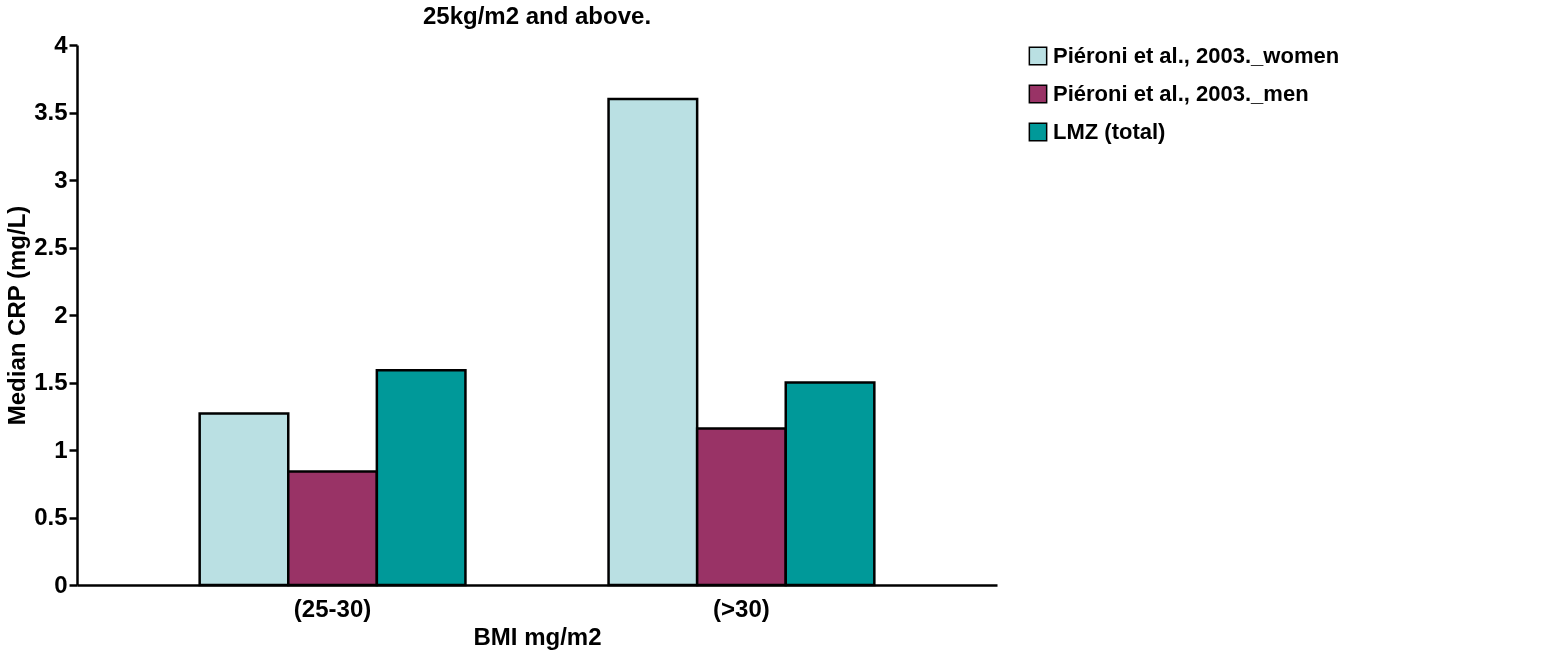 The width and height of the screenshot is (1557, 663). Describe the element at coordinates (741, 608) in the screenshot. I see `x-tick-label: (>30)` at that location.